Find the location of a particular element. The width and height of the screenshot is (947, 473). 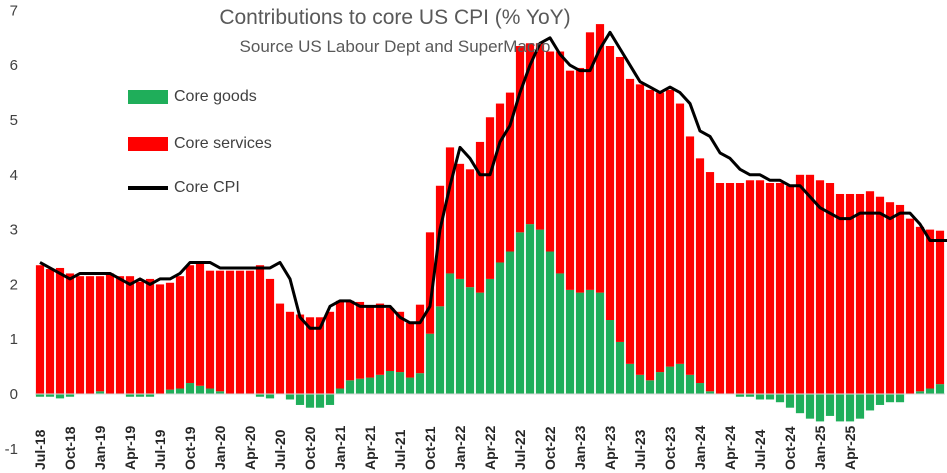

y-axis: -1 0 1 2 3 4 5 6 7 is located at coordinates (11, 229).